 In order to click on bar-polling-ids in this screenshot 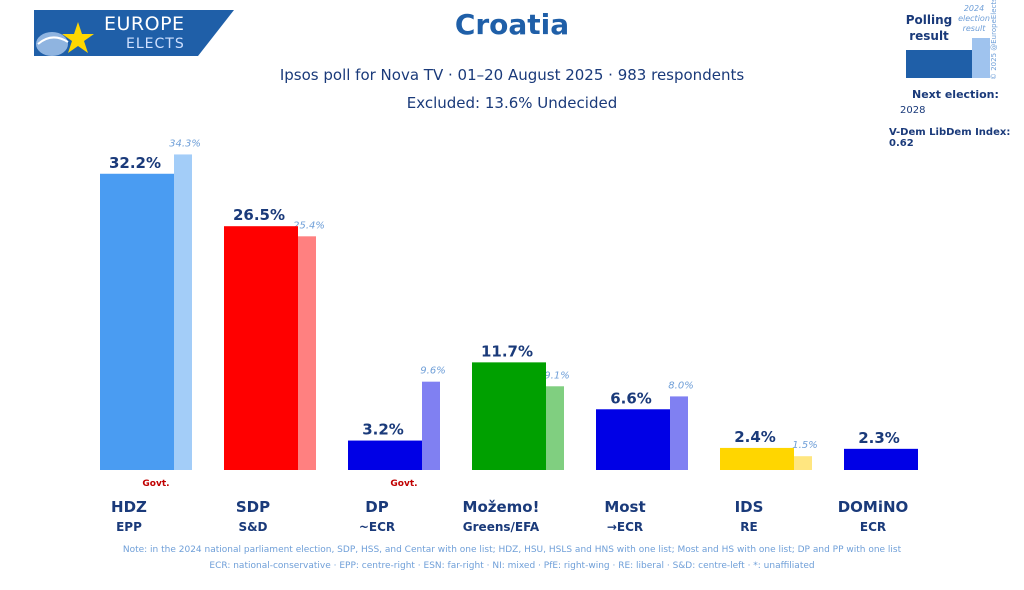, I will do `click(757, 458)`.